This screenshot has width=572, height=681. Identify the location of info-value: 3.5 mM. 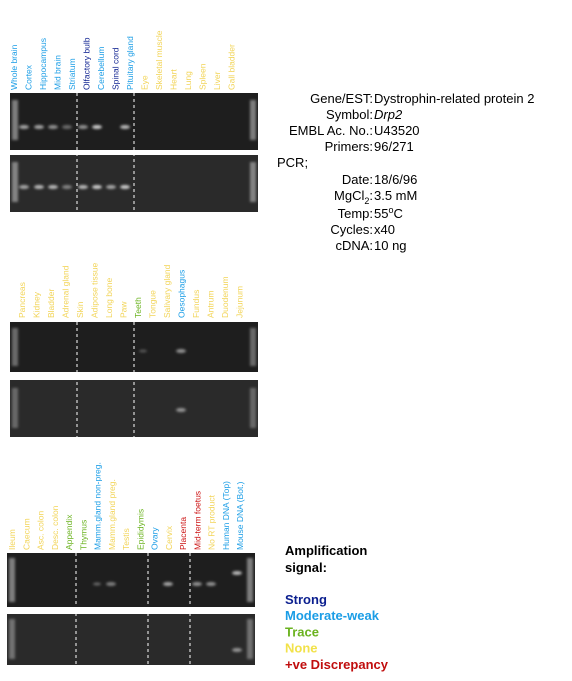
(395, 195).